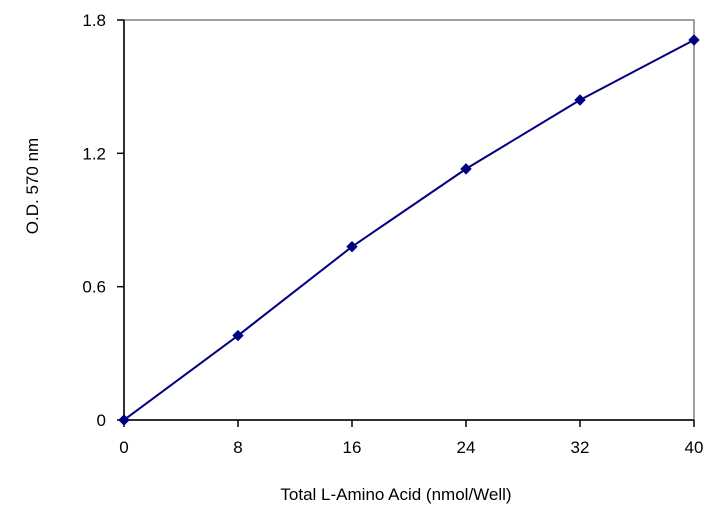  What do you see at coordinates (237, 447) in the screenshot?
I see `x-tick-label: 8` at bounding box center [237, 447].